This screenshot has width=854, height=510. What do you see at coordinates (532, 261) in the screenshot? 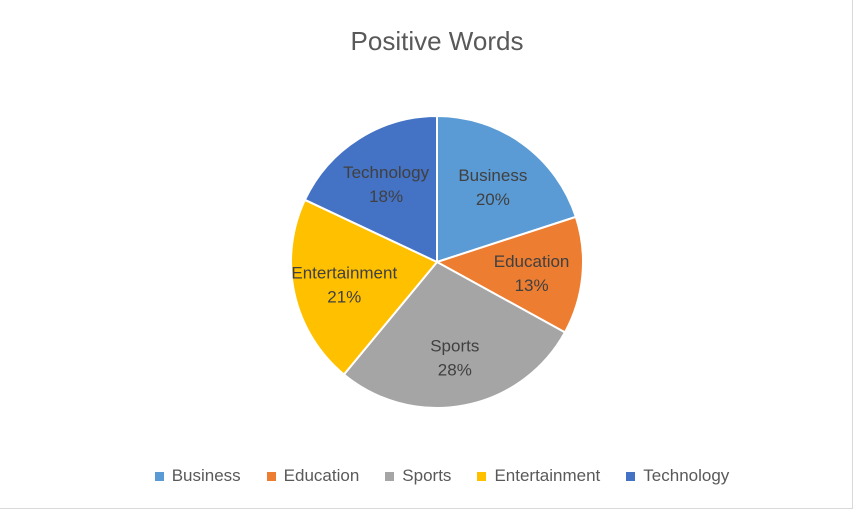
I see `slice-label-education: Education` at bounding box center [532, 261].